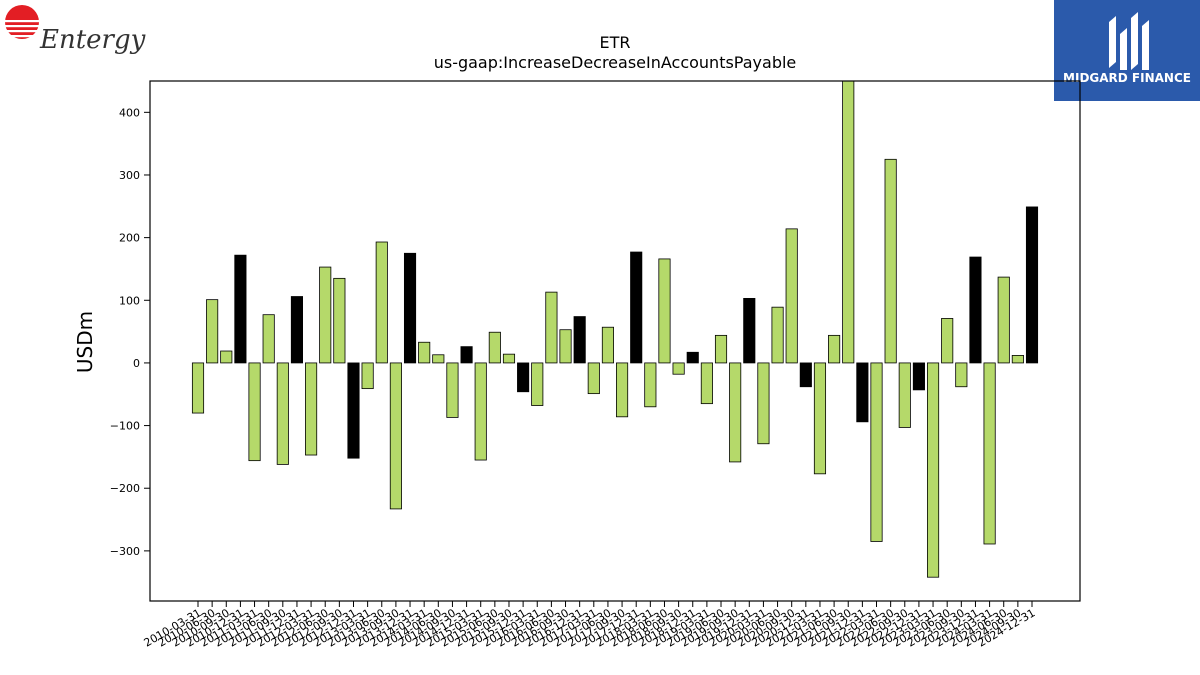  I want to click on midgard-finance-logo: MIDGARD FINANCE, so click(1127, 50).